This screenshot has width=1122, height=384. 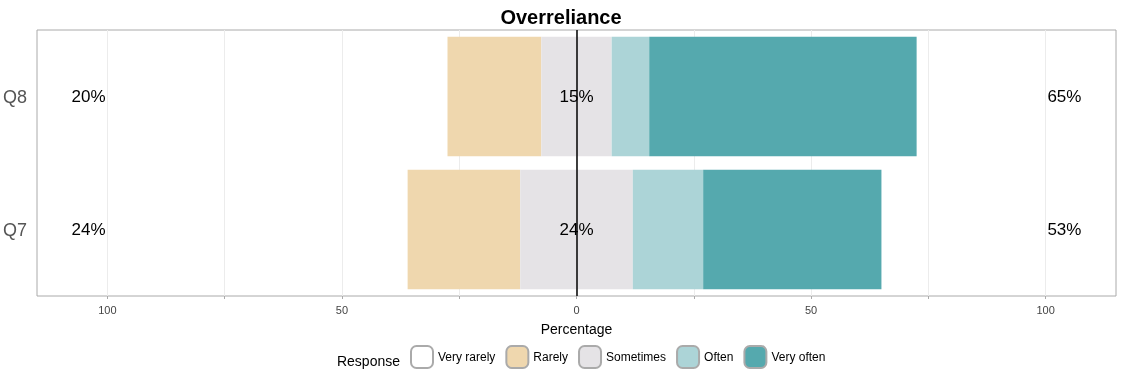 What do you see at coordinates (551, 357) in the screenshot?
I see `legend-label: Rarely` at bounding box center [551, 357].